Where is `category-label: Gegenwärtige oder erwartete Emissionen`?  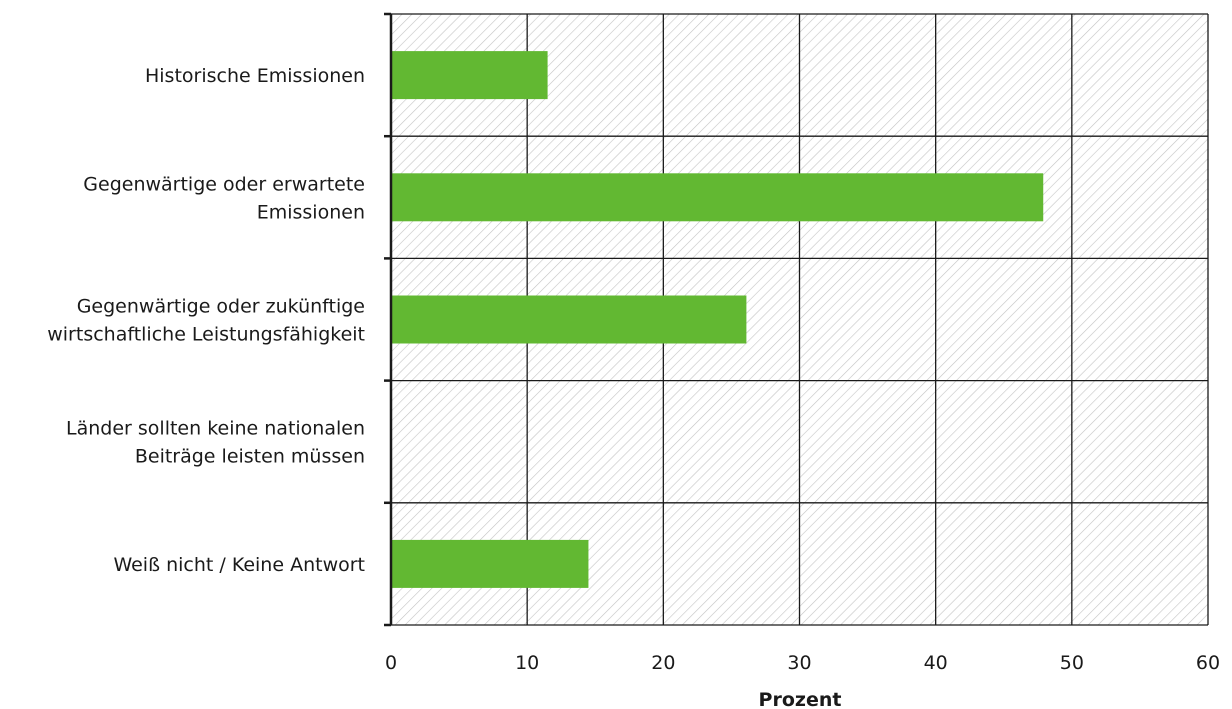 category-label: Gegenwärtige oder erwartete Emissionen is located at coordinates (224, 198).